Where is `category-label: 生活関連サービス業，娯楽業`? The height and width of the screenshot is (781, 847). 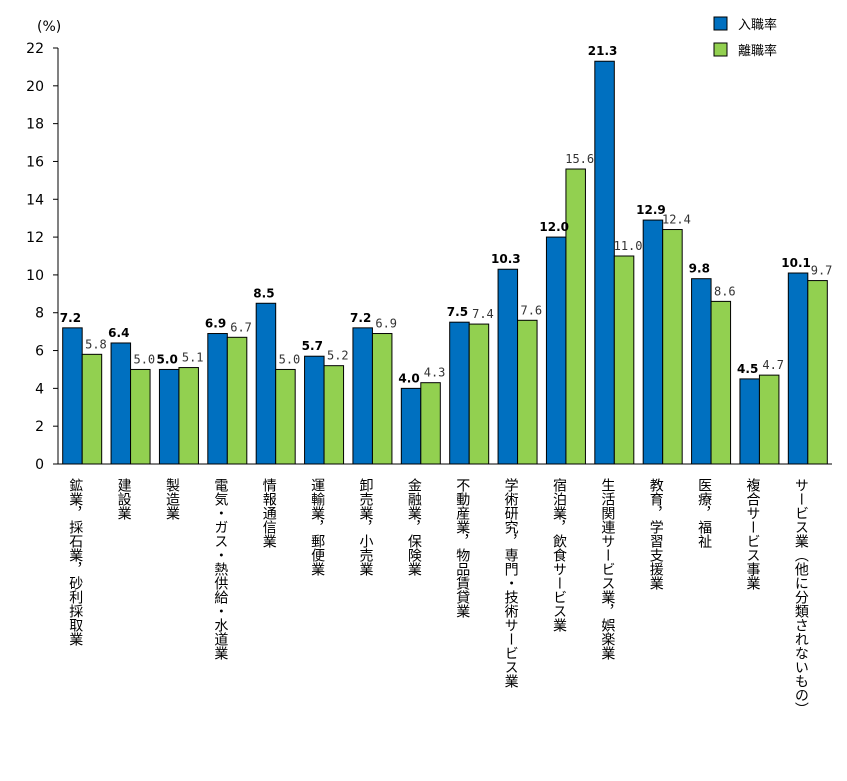 category-label: 生活関連サービス業，娯楽業 is located at coordinates (607, 569).